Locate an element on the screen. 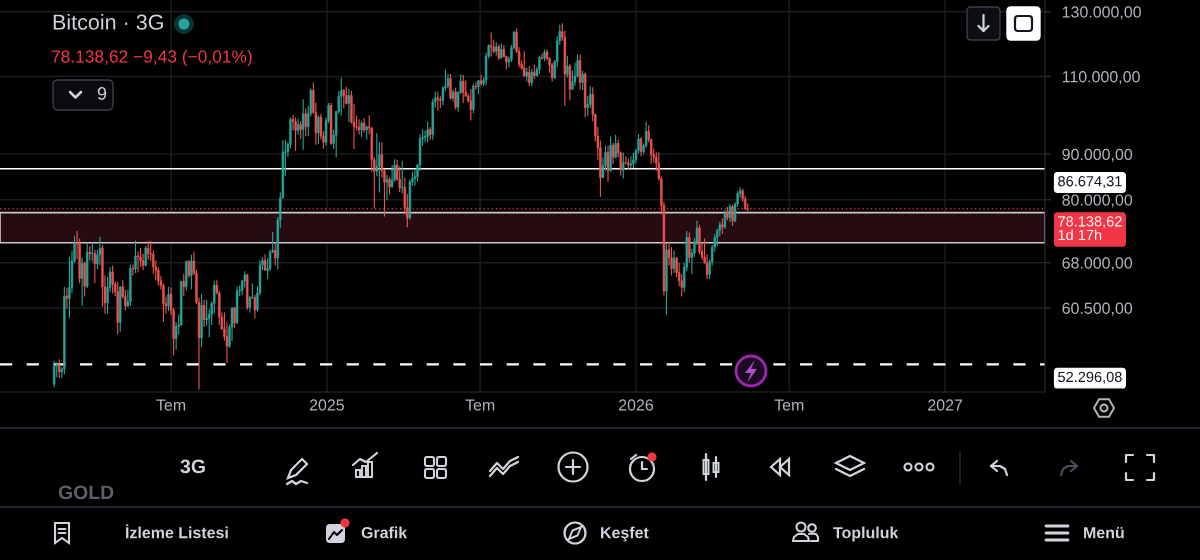 The image size is (1200, 560). text: Menü is located at coordinates (1104, 533).